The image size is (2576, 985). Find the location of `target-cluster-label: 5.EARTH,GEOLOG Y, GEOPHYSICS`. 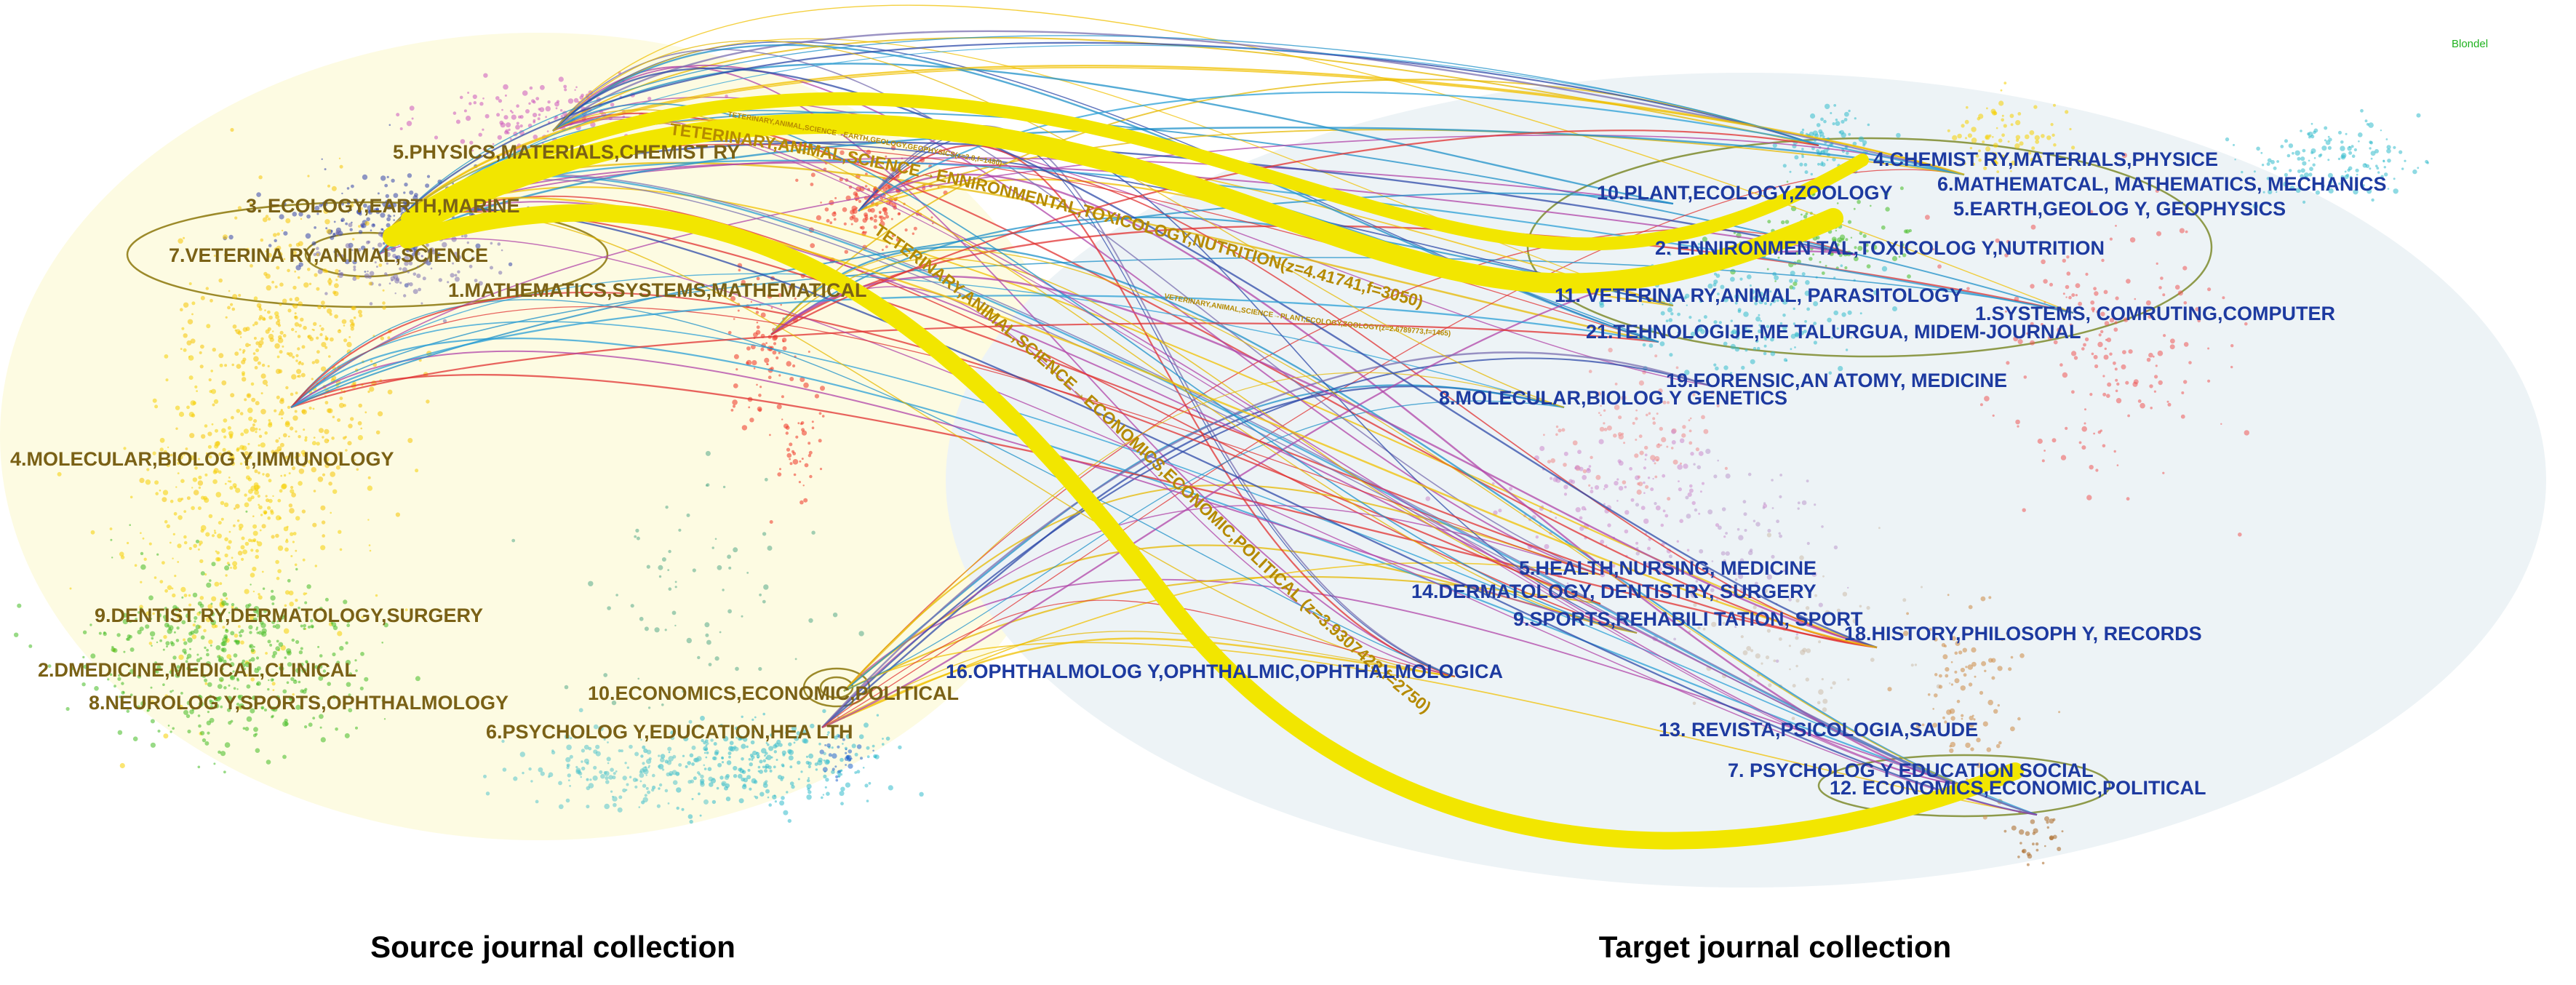

target-cluster-label: 5.EARTH,GEOLOG Y, GEOPHYSICS is located at coordinates (2119, 209).